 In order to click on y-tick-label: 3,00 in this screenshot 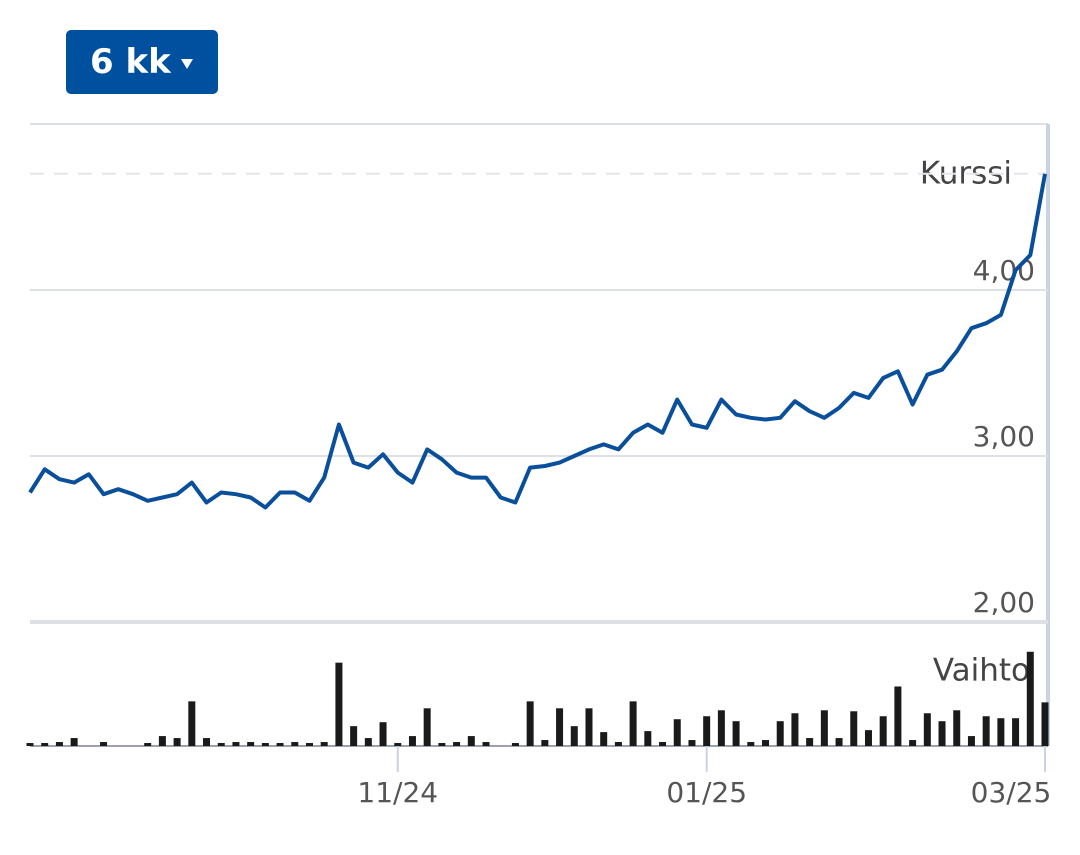, I will do `click(1004, 436)`.